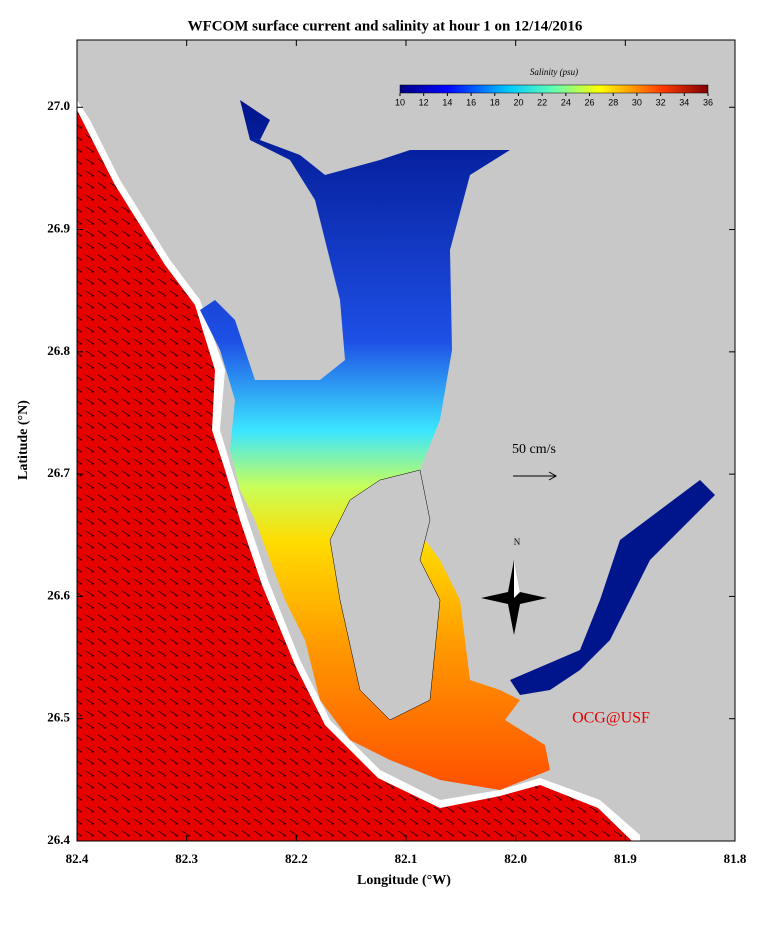 This screenshot has height=936, width=770. What do you see at coordinates (495, 102) in the screenshot?
I see `colorbar-tick-label: 18` at bounding box center [495, 102].